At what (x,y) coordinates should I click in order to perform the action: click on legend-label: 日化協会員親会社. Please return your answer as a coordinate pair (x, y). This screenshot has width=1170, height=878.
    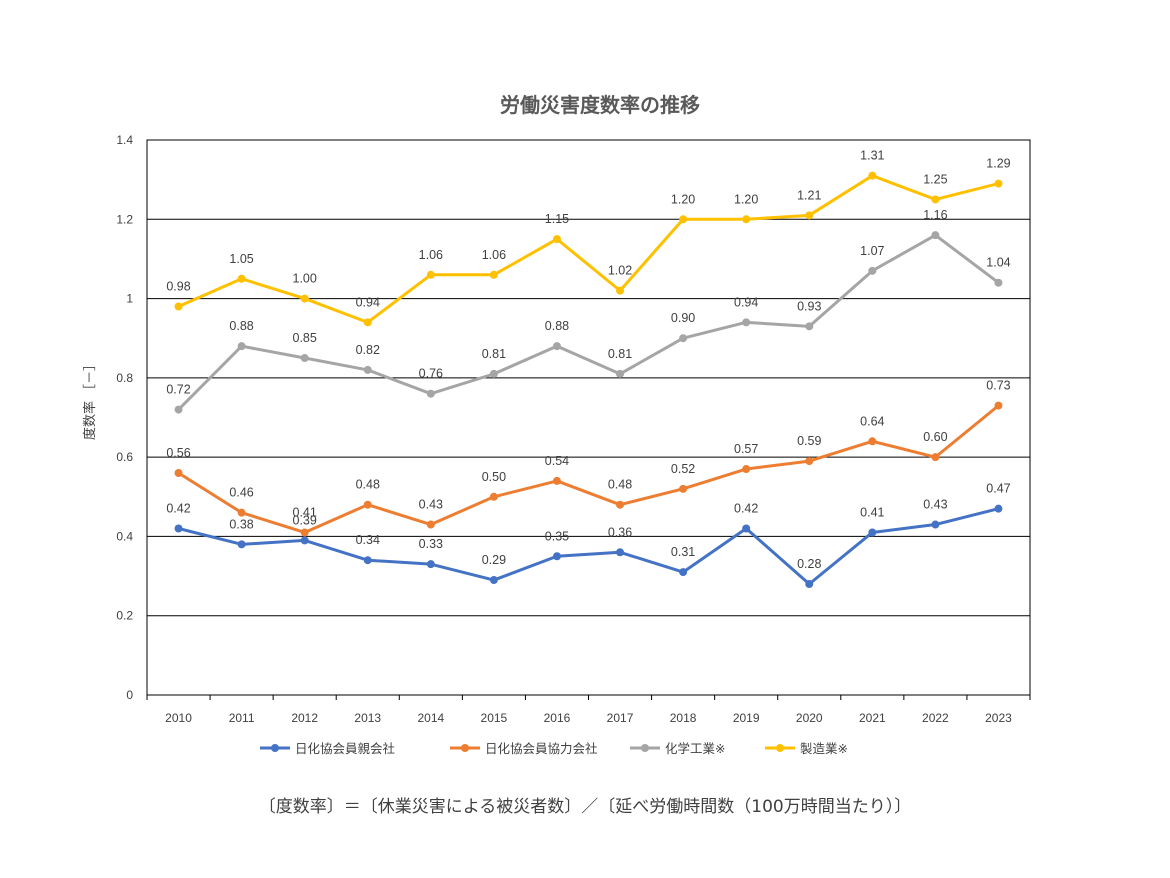
    Looking at the image, I should click on (345, 748).